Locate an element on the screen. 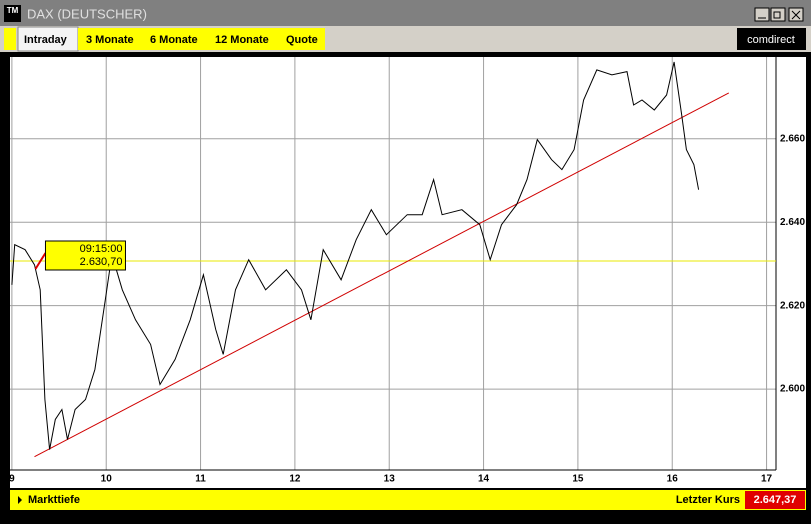 Image resolution: width=811 pixels, height=524 pixels. tab-strip is located at coordinates (10, 39).